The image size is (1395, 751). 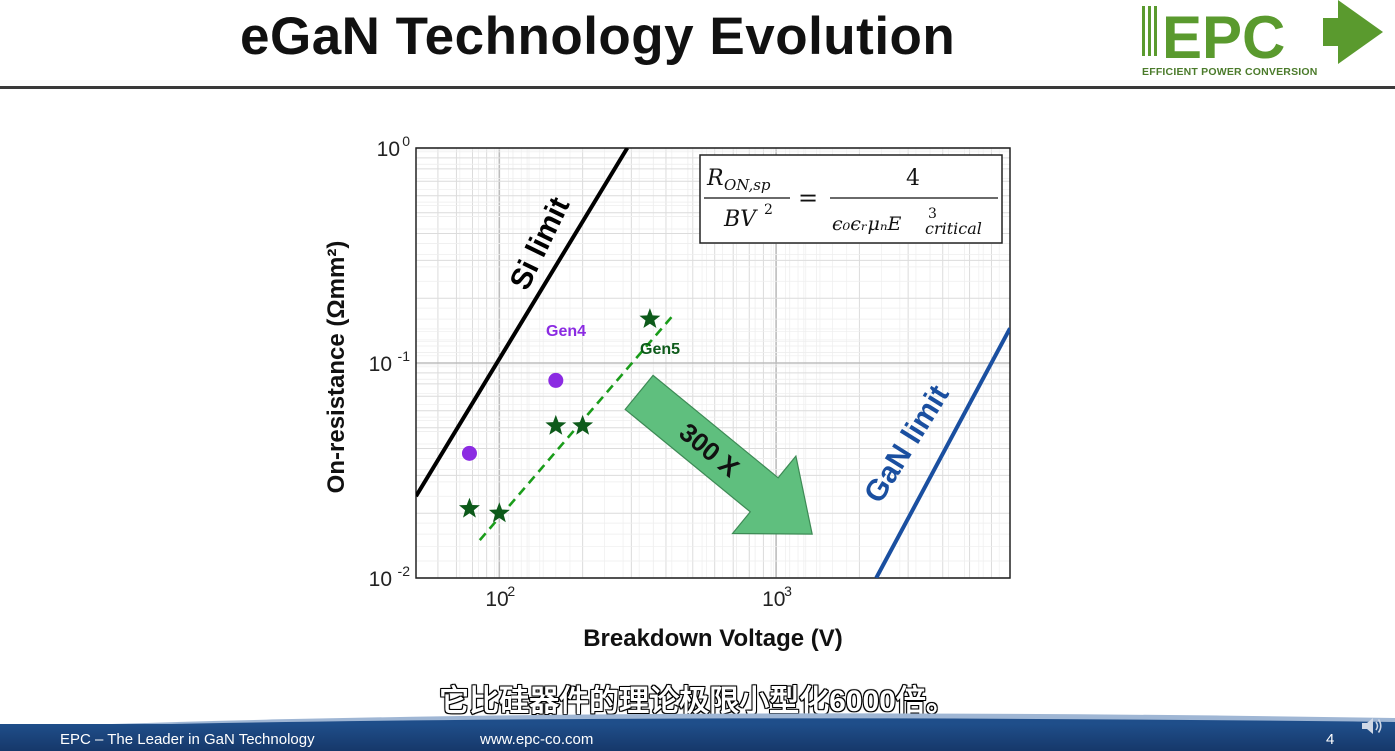 What do you see at coordinates (660, 349) in the screenshot?
I see `gen5-label: Gen5` at bounding box center [660, 349].